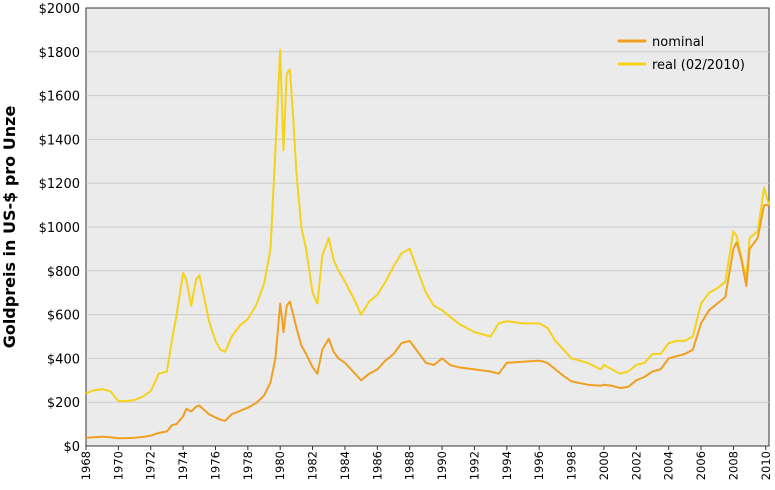 This screenshot has width=775, height=490. What do you see at coordinates (539, 465) in the screenshot?
I see `x-tick-label: 1996` at bounding box center [539, 465].